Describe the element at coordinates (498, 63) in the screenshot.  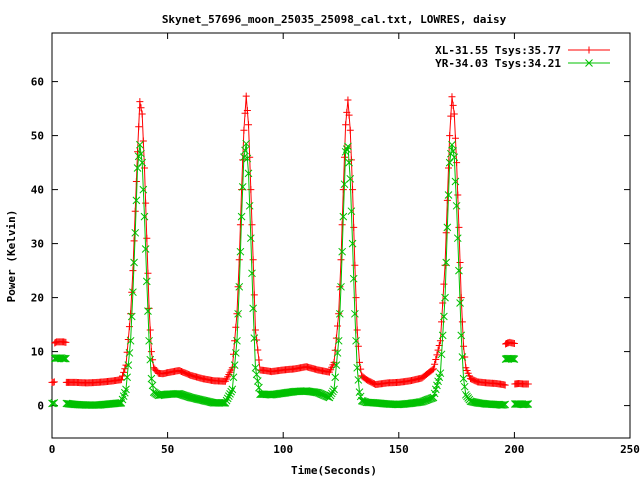
I see `legend-label: YR-34.03 Tsys:34.21` at that location.